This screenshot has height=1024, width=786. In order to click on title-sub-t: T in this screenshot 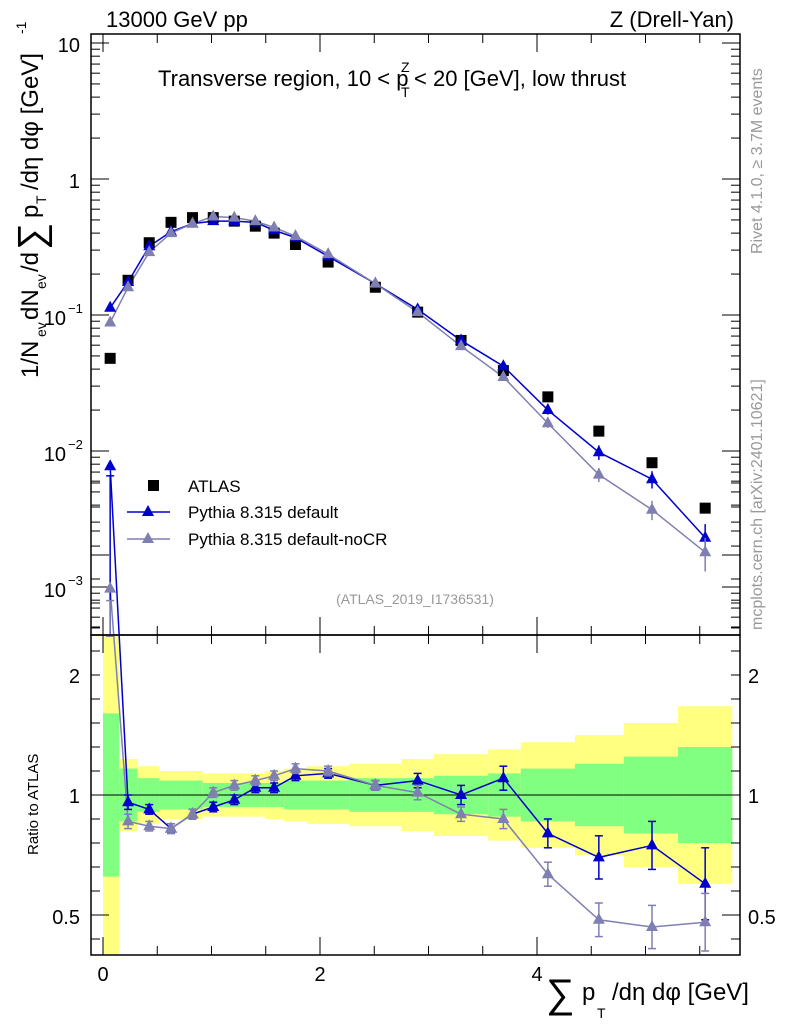, I will do `click(405, 92)`.